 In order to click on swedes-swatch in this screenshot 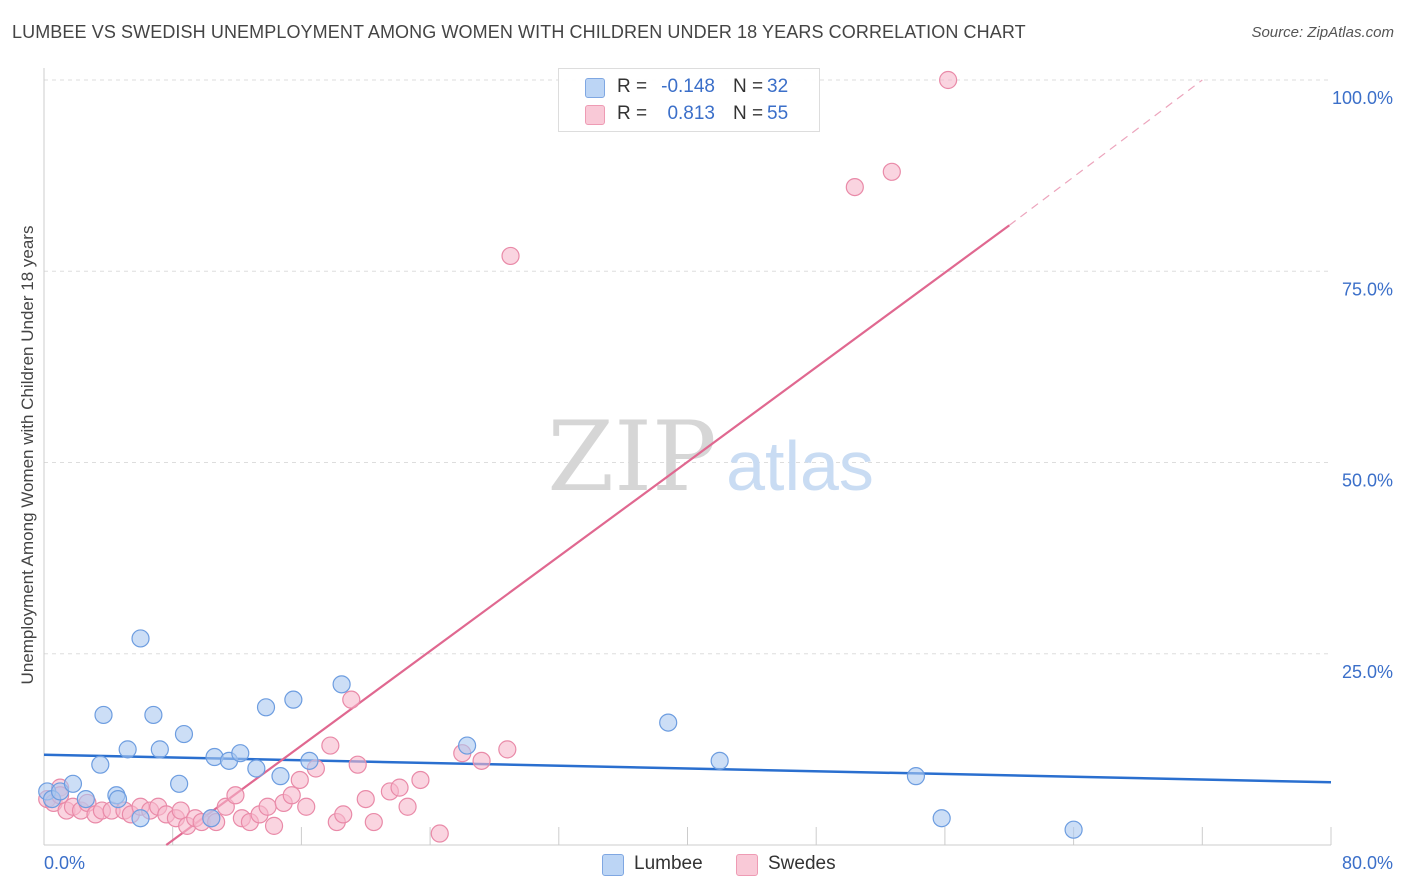, I will do `click(595, 115)`.